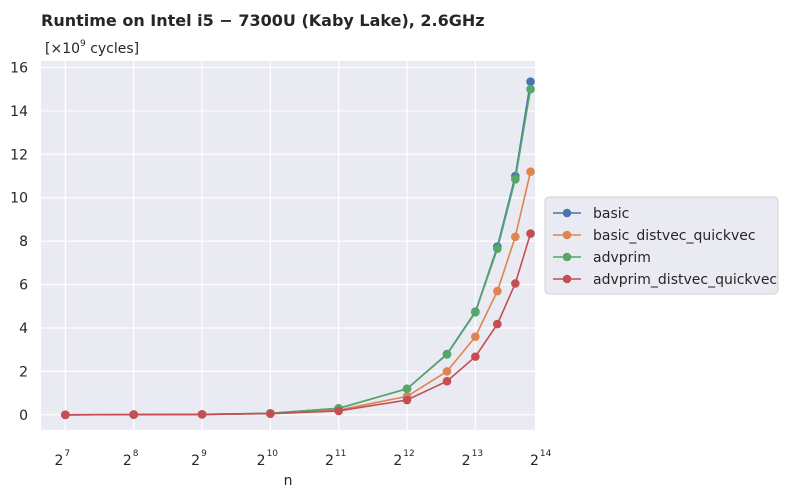 Image resolution: width=787 pixels, height=498 pixels. I want to click on x-tick-label: 29, so click(199, 459).